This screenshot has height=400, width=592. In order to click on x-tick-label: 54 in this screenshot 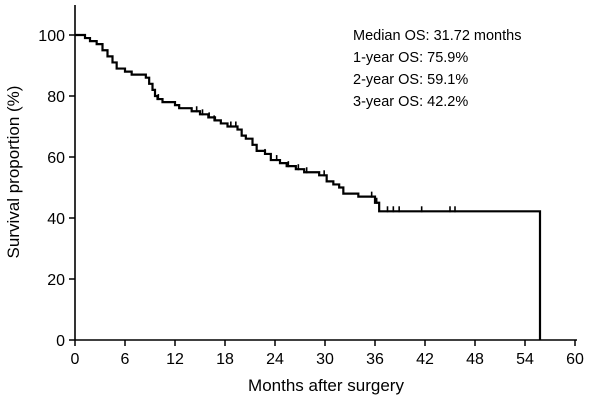, I will do `click(525, 359)`.